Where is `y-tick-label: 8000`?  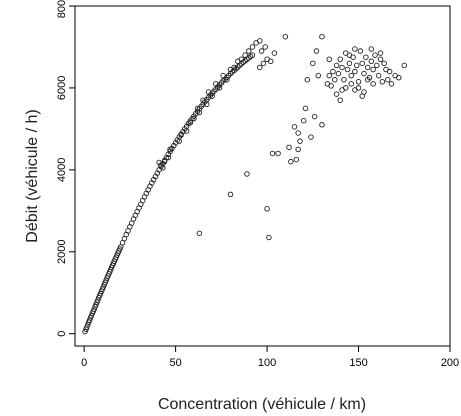
y-tick-label: 8000 is located at coordinates (62, 9).